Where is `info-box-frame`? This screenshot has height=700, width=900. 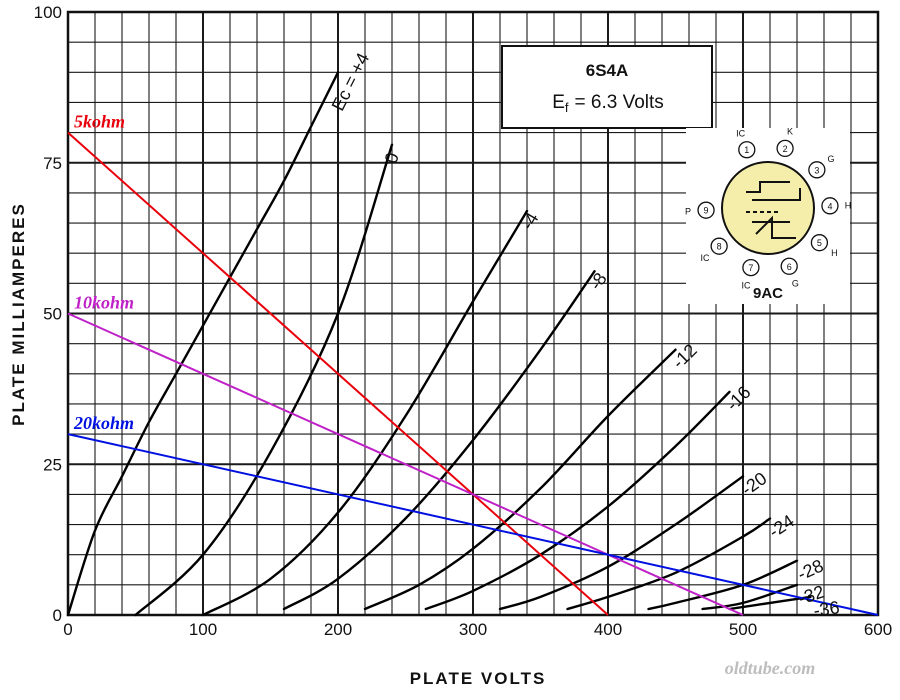 info-box-frame is located at coordinates (607, 87).